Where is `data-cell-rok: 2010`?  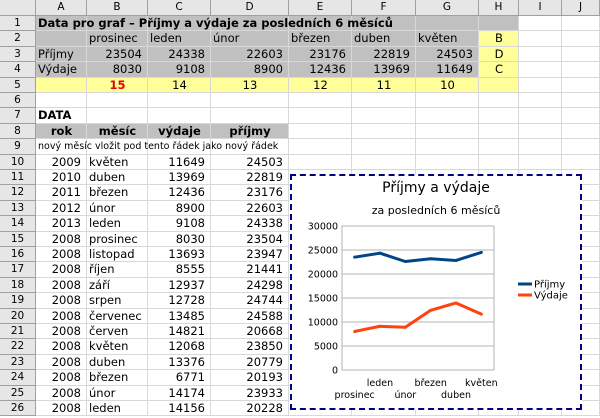
data-cell-rok: 2010 is located at coordinates (66, 177).